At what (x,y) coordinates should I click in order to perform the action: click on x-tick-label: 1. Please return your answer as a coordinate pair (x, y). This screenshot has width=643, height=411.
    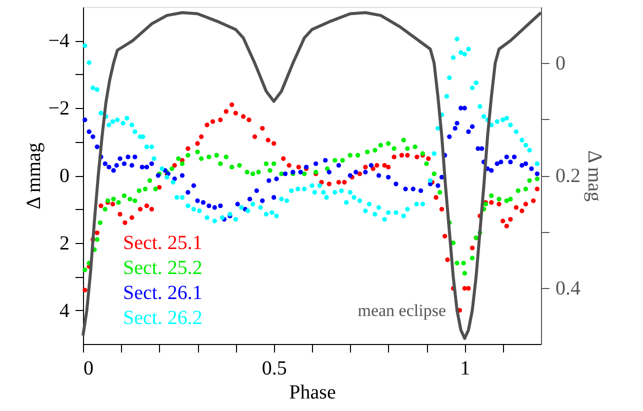
    Looking at the image, I should click on (465, 369).